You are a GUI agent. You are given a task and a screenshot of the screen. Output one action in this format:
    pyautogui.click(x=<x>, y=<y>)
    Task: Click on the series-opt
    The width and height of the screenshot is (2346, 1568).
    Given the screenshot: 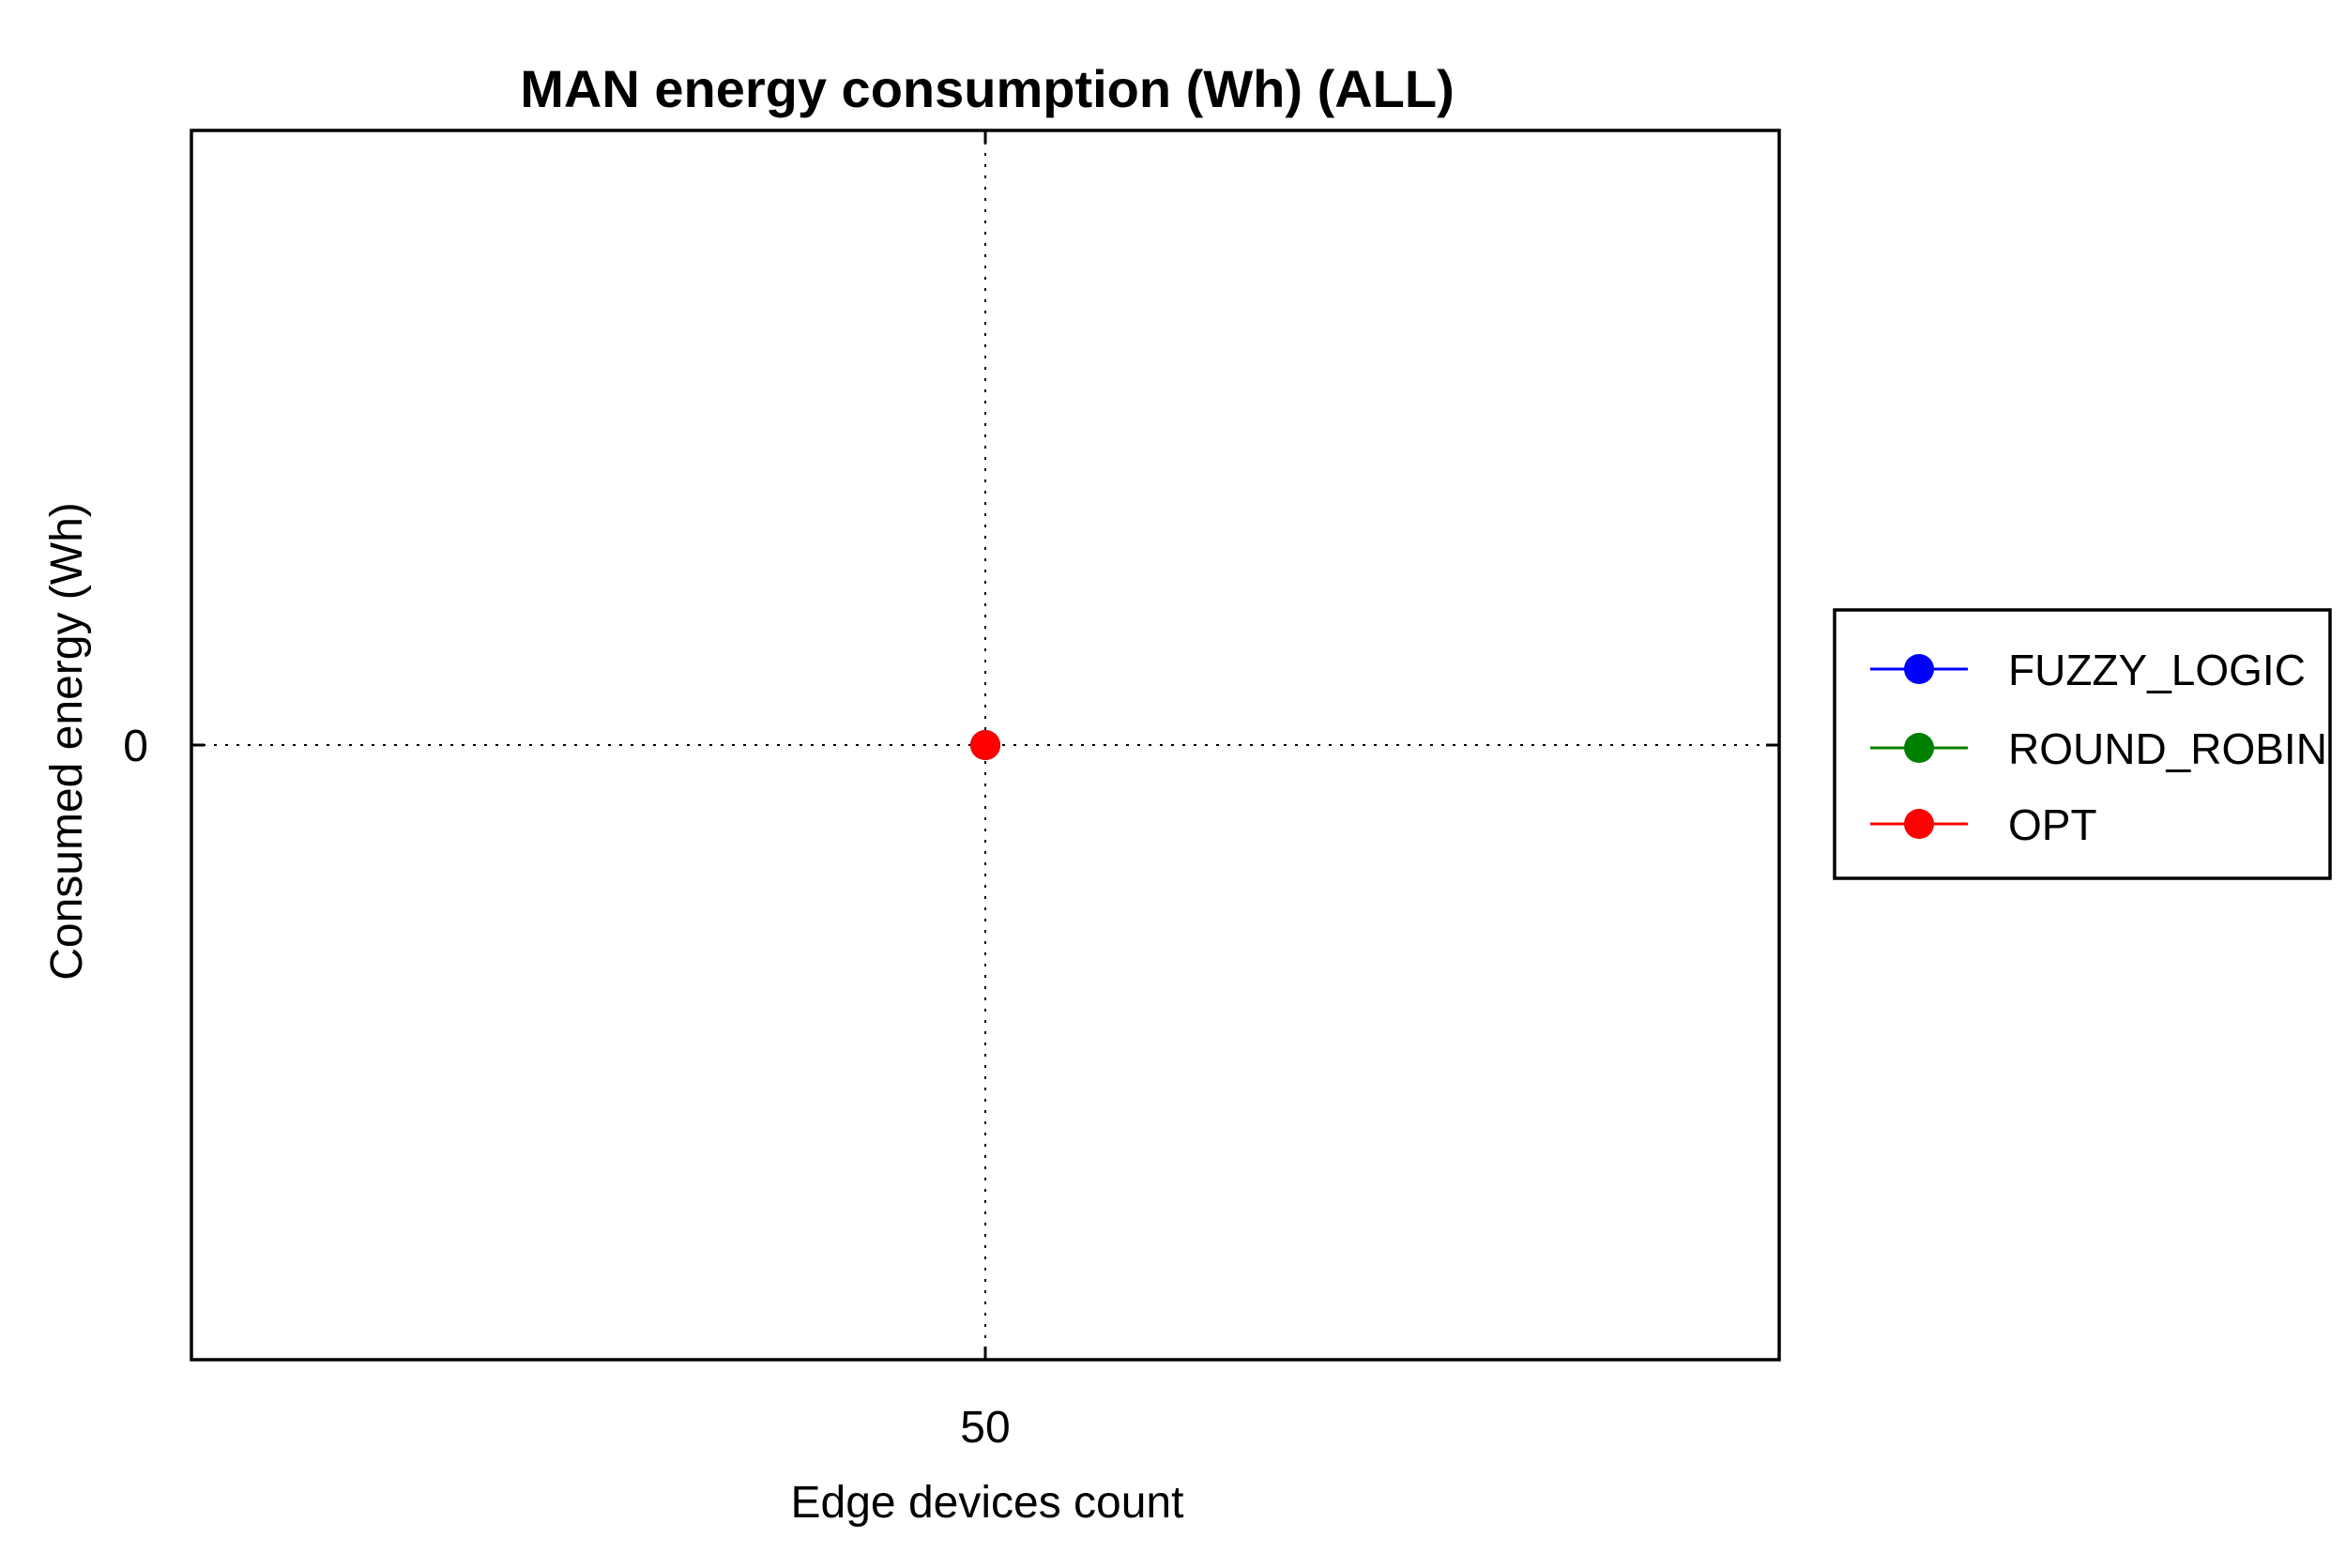 What is the action you would take?
    pyautogui.click(x=985, y=745)
    